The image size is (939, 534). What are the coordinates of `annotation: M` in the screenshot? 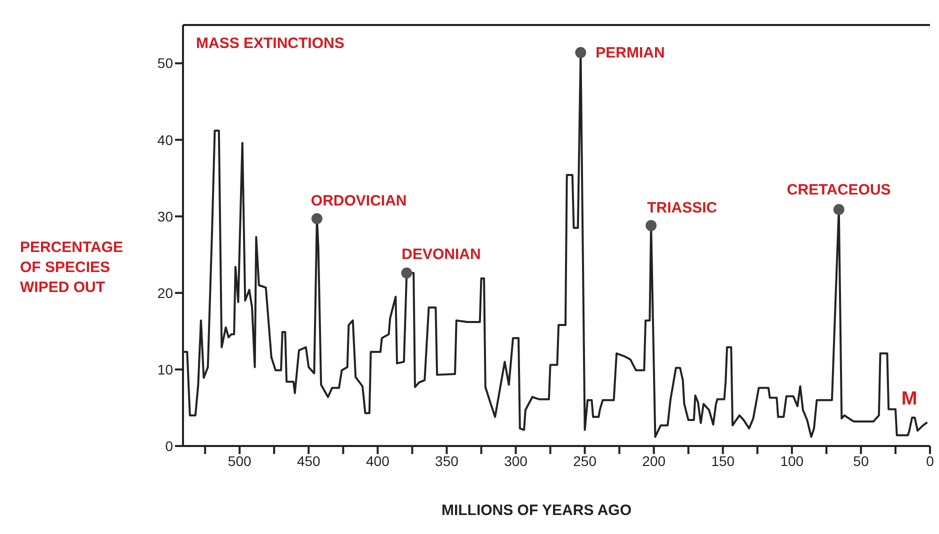 It's located at (909, 399).